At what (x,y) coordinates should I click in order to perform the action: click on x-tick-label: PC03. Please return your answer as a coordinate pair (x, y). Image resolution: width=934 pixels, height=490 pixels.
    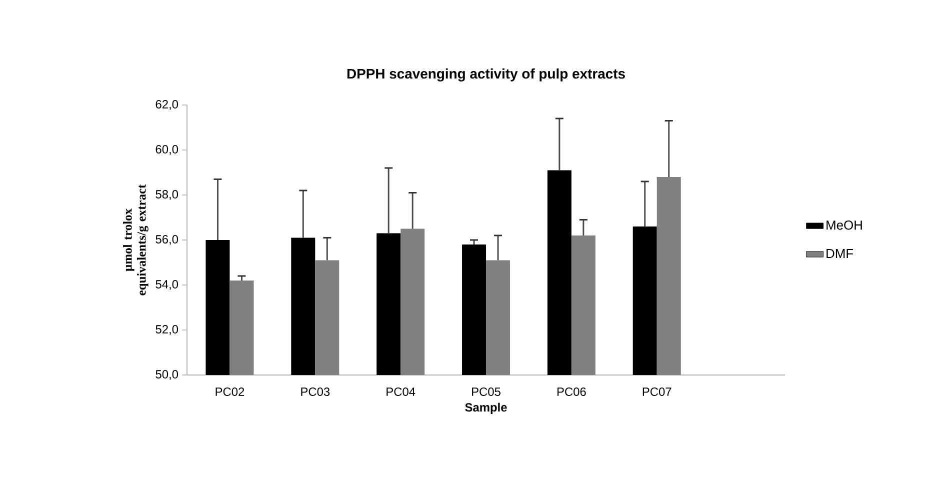
    Looking at the image, I should click on (315, 392).